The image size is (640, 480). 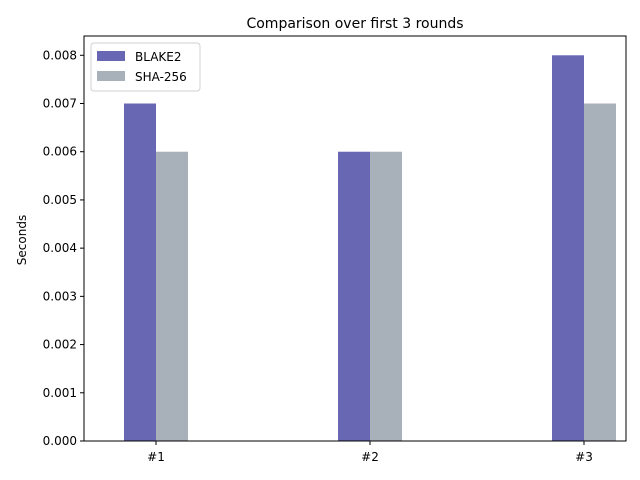 What do you see at coordinates (354, 24) in the screenshot?
I see `chart-title: Comparison over first 3 rounds` at bounding box center [354, 24].